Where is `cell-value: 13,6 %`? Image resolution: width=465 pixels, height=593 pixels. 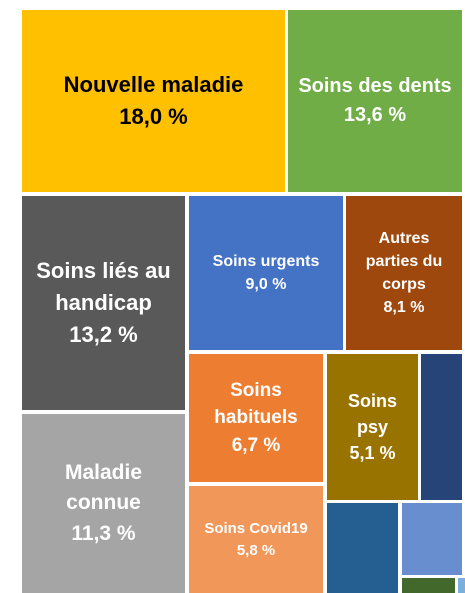
cell-value: 13,6 % is located at coordinates (375, 115).